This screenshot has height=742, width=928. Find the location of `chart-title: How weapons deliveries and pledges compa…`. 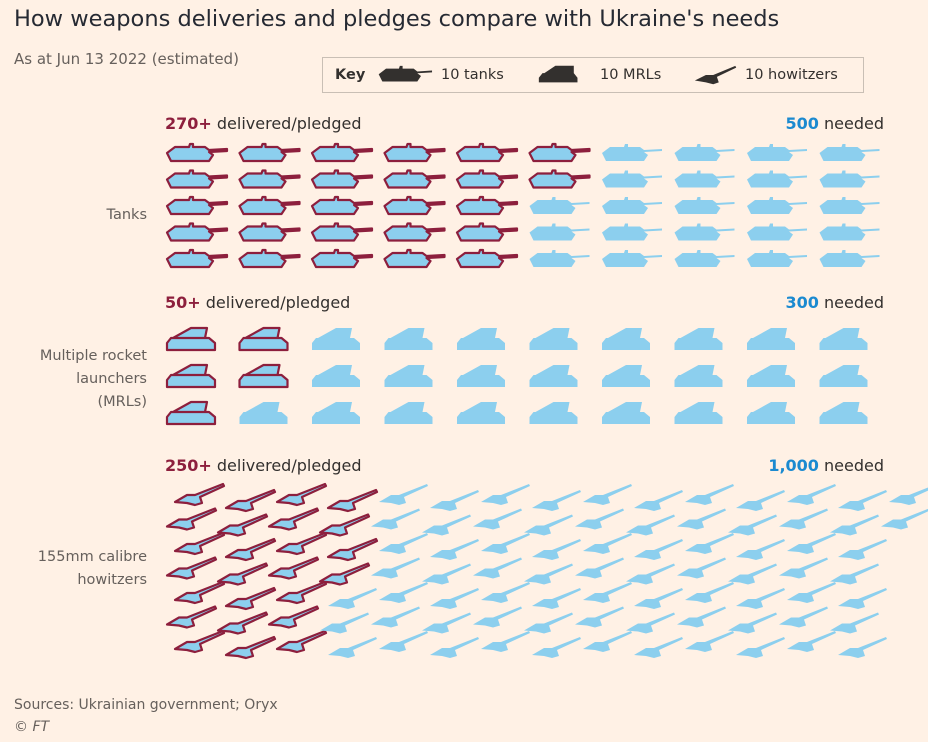

chart-title: How weapons deliveries and pledges compa… is located at coordinates (397, 19).